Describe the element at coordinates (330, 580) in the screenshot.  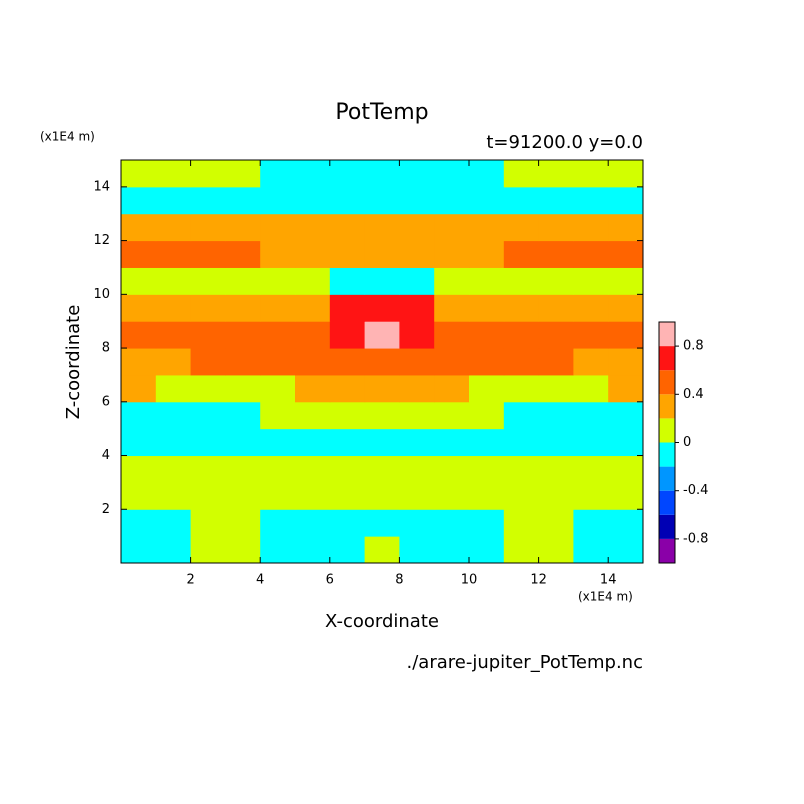
I see `x-tick-label: 6` at that location.